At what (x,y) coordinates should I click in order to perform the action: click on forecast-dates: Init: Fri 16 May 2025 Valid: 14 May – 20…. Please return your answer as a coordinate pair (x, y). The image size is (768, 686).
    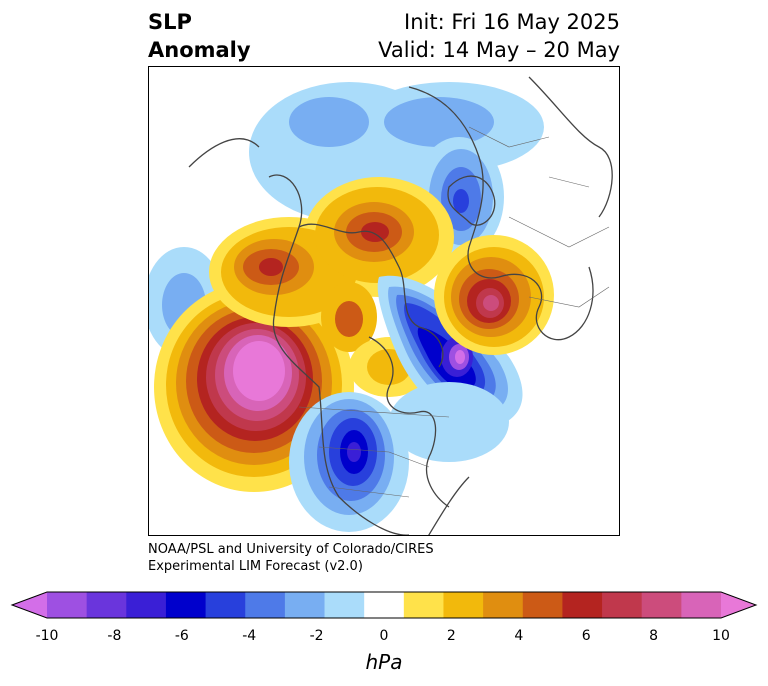
    Looking at the image, I should click on (499, 36).